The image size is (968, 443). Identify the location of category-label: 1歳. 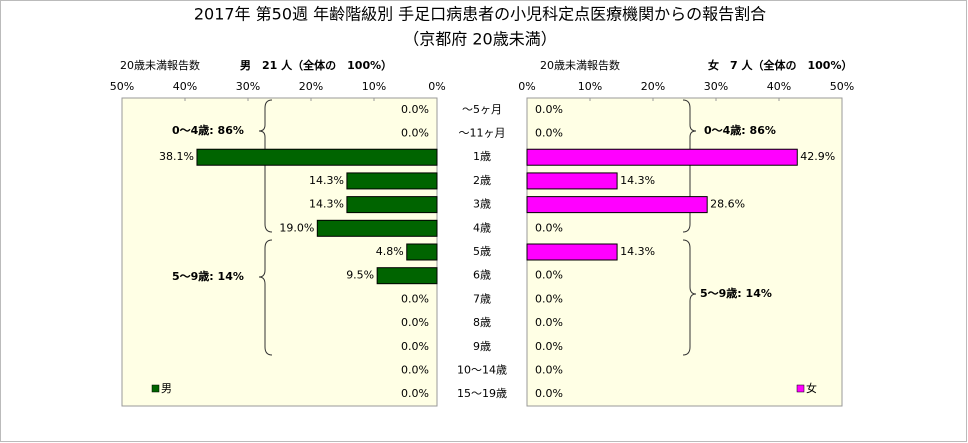
(482, 156).